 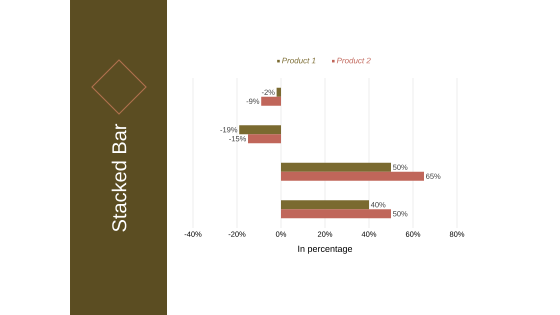 I want to click on legend-label: Product 1, so click(x=299, y=60).